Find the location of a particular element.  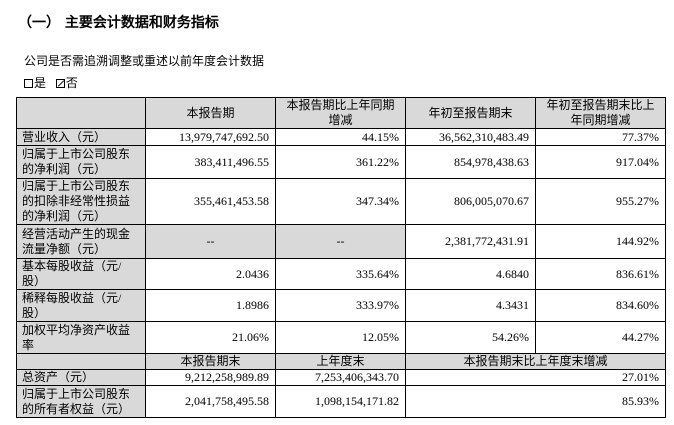

cell-value: 383,411,496.55 is located at coordinates (210, 162).